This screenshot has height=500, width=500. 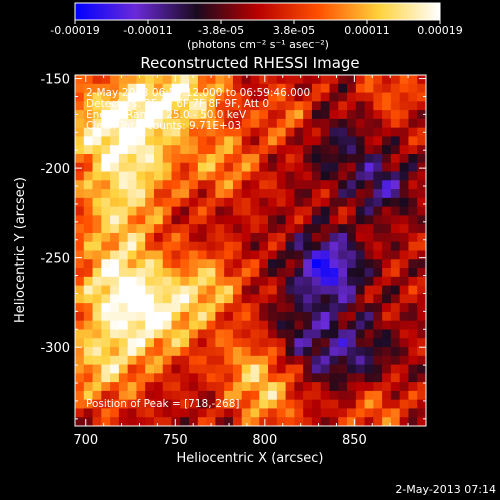 I want to click on annotation-time-range: 2-May-2013 06:54:12.000 to 06:59:46.000, so click(x=198, y=93).